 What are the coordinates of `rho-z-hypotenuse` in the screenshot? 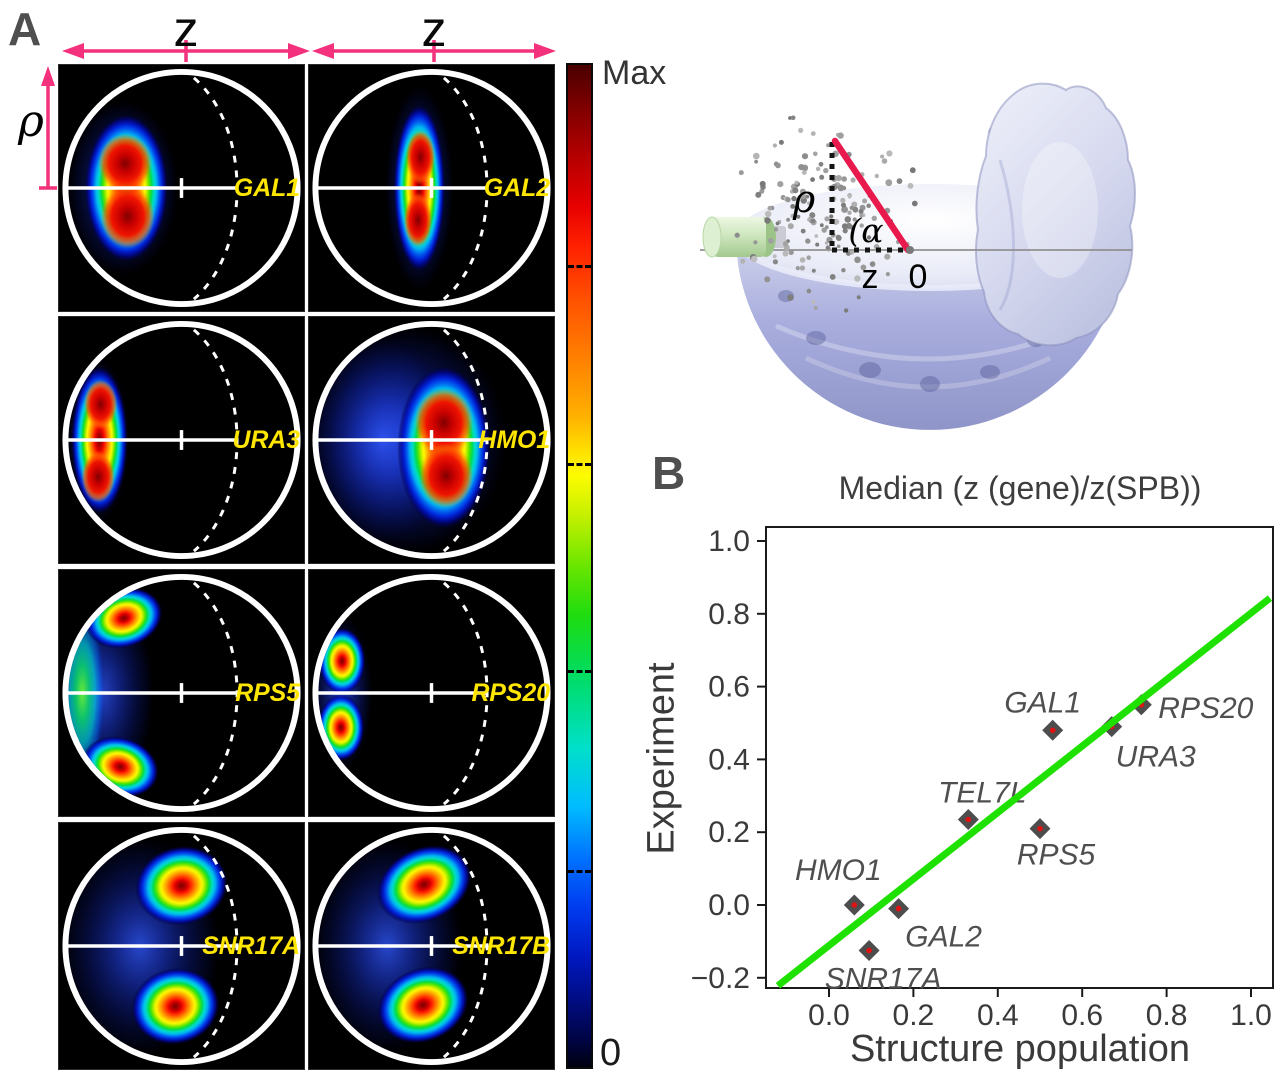 It's located at (871, 195).